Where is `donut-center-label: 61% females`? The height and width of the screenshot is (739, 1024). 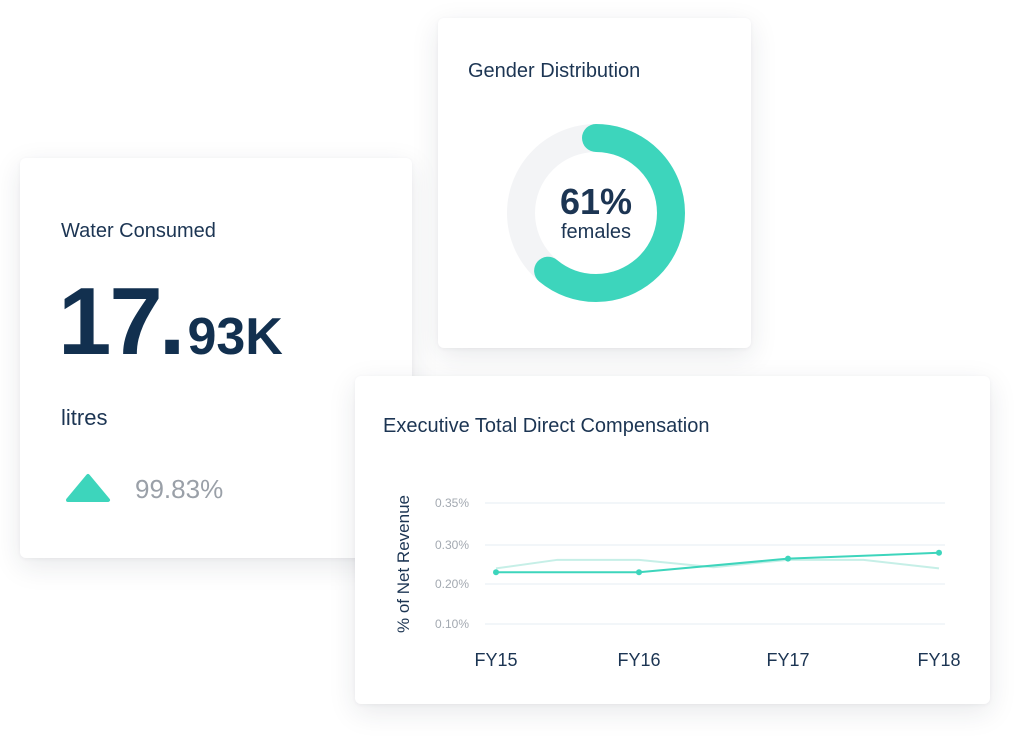
donut-center-label: 61% females is located at coordinates (596, 213).